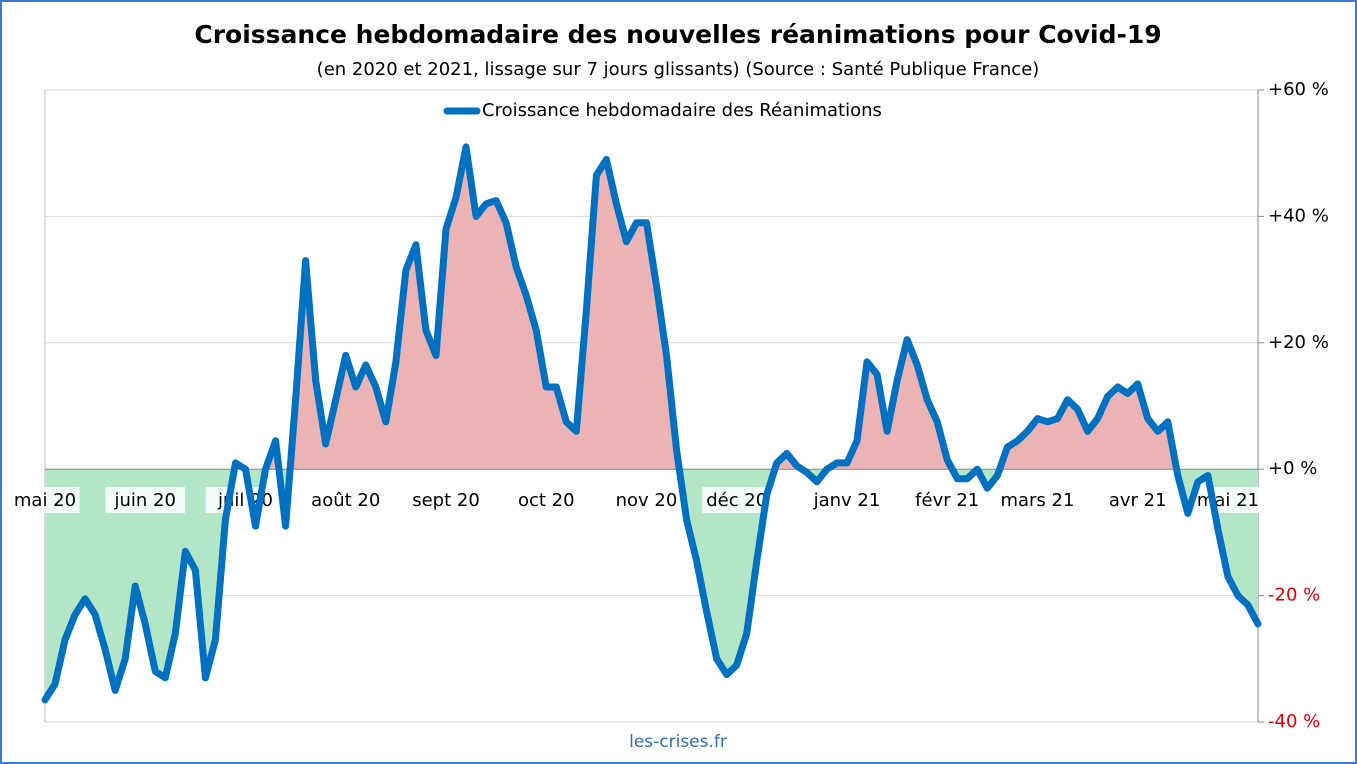 This screenshot has width=1357, height=764. What do you see at coordinates (1294, 721) in the screenshot?
I see `y-tick-label: -40 %` at bounding box center [1294, 721].